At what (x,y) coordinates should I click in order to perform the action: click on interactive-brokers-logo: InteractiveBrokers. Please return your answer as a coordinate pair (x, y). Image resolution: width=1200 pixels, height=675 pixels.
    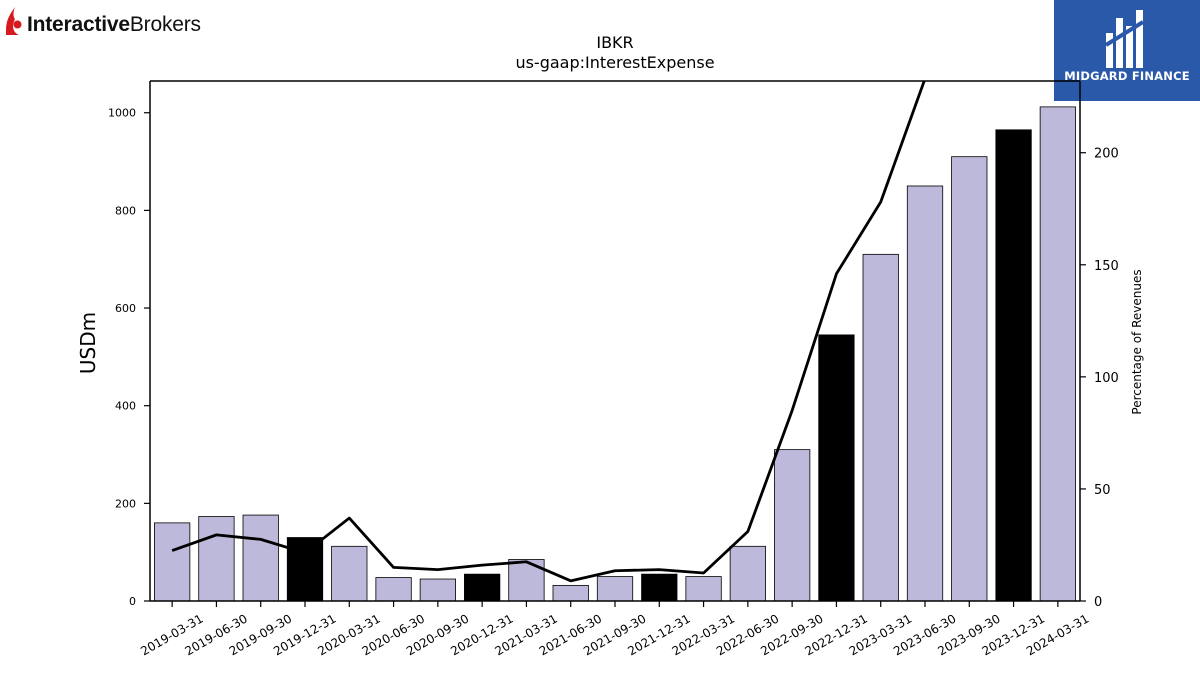
    Looking at the image, I should click on (114, 24).